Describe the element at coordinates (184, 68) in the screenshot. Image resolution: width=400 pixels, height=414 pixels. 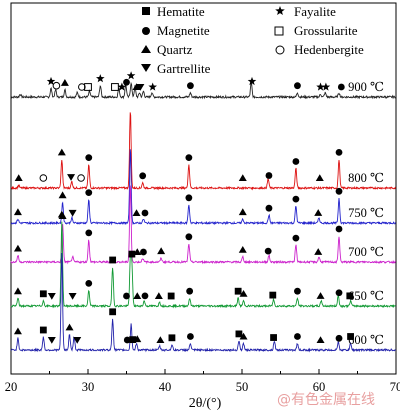
I see `legend-gartrellite-label: Gartrellite` at that location.